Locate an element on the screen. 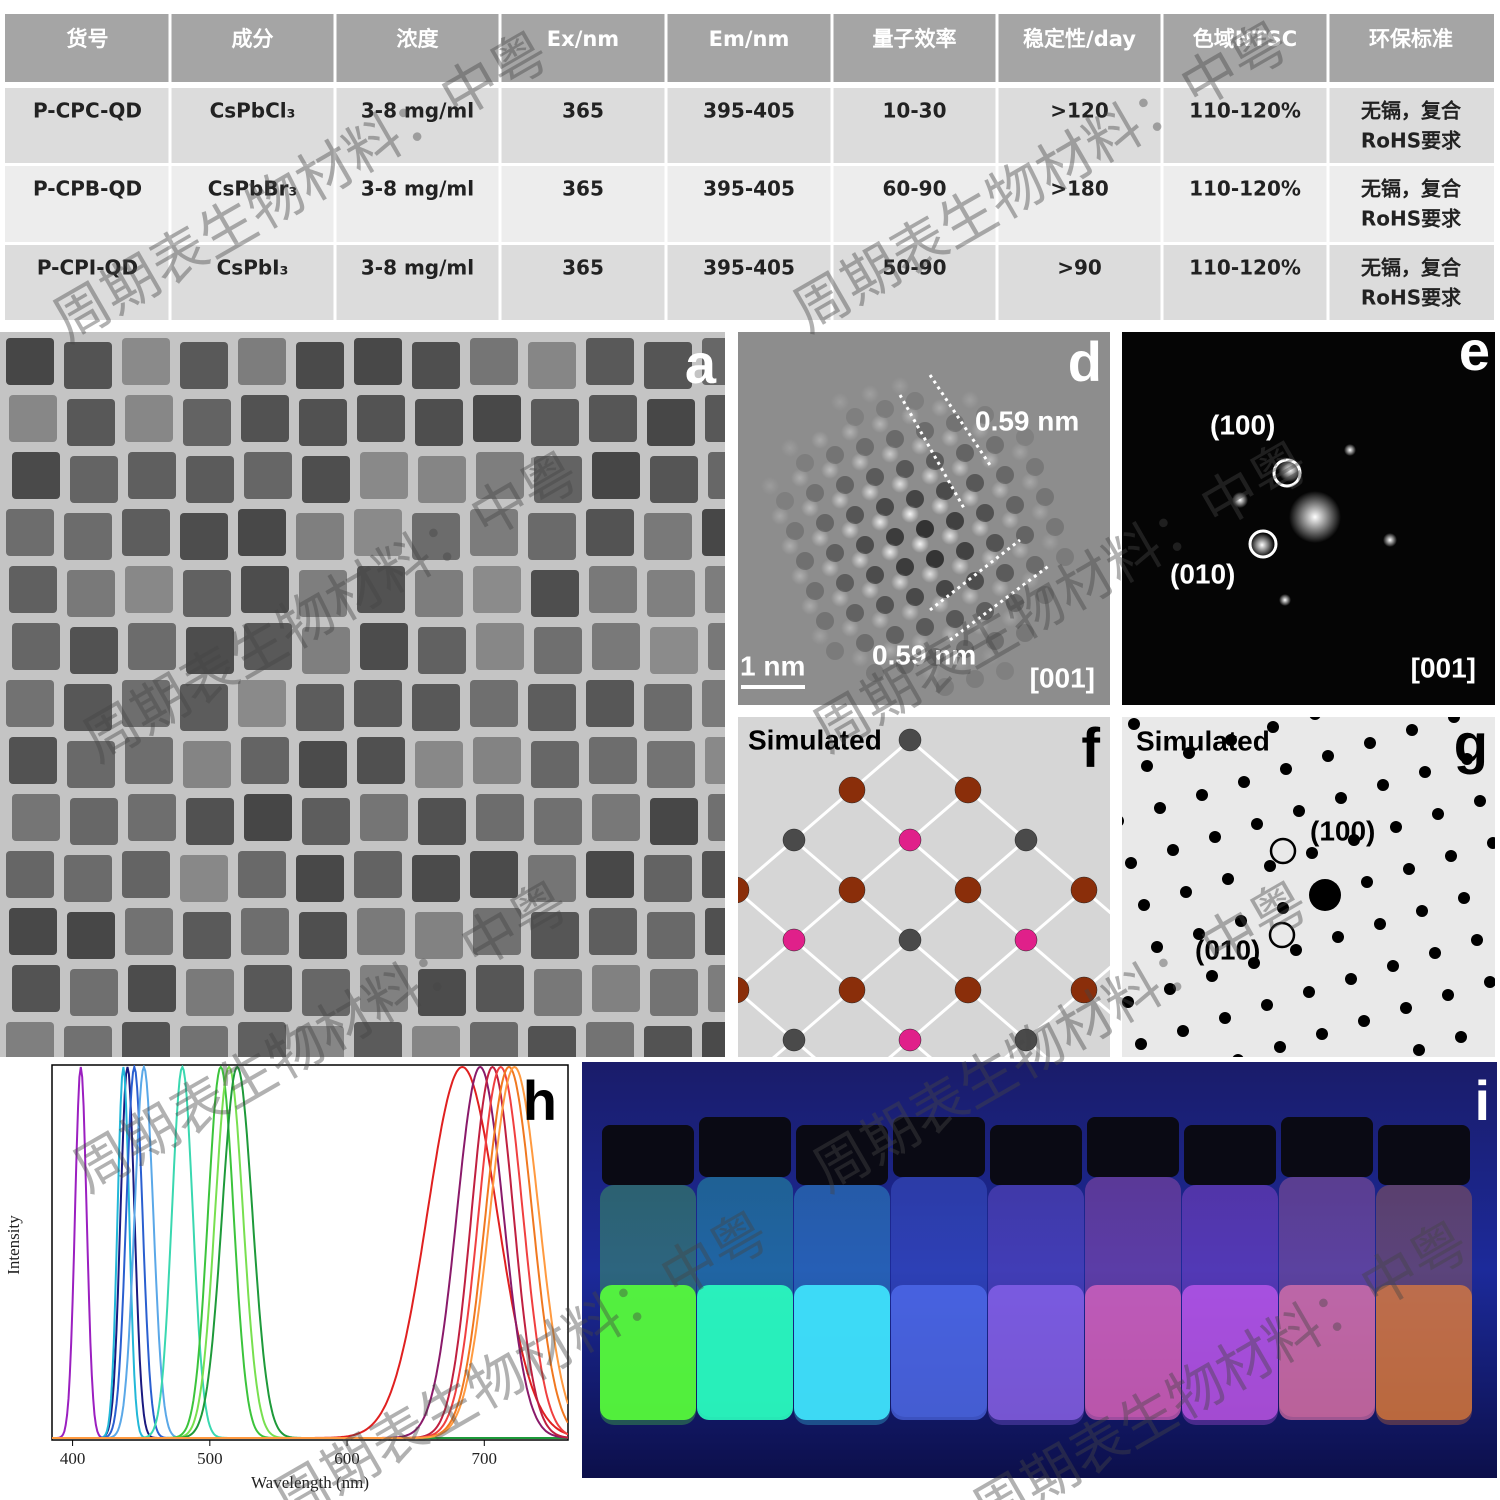 Image resolution: width=1500 pixels, height=1500 pixels. table-cell: >120 is located at coordinates (1079, 111).